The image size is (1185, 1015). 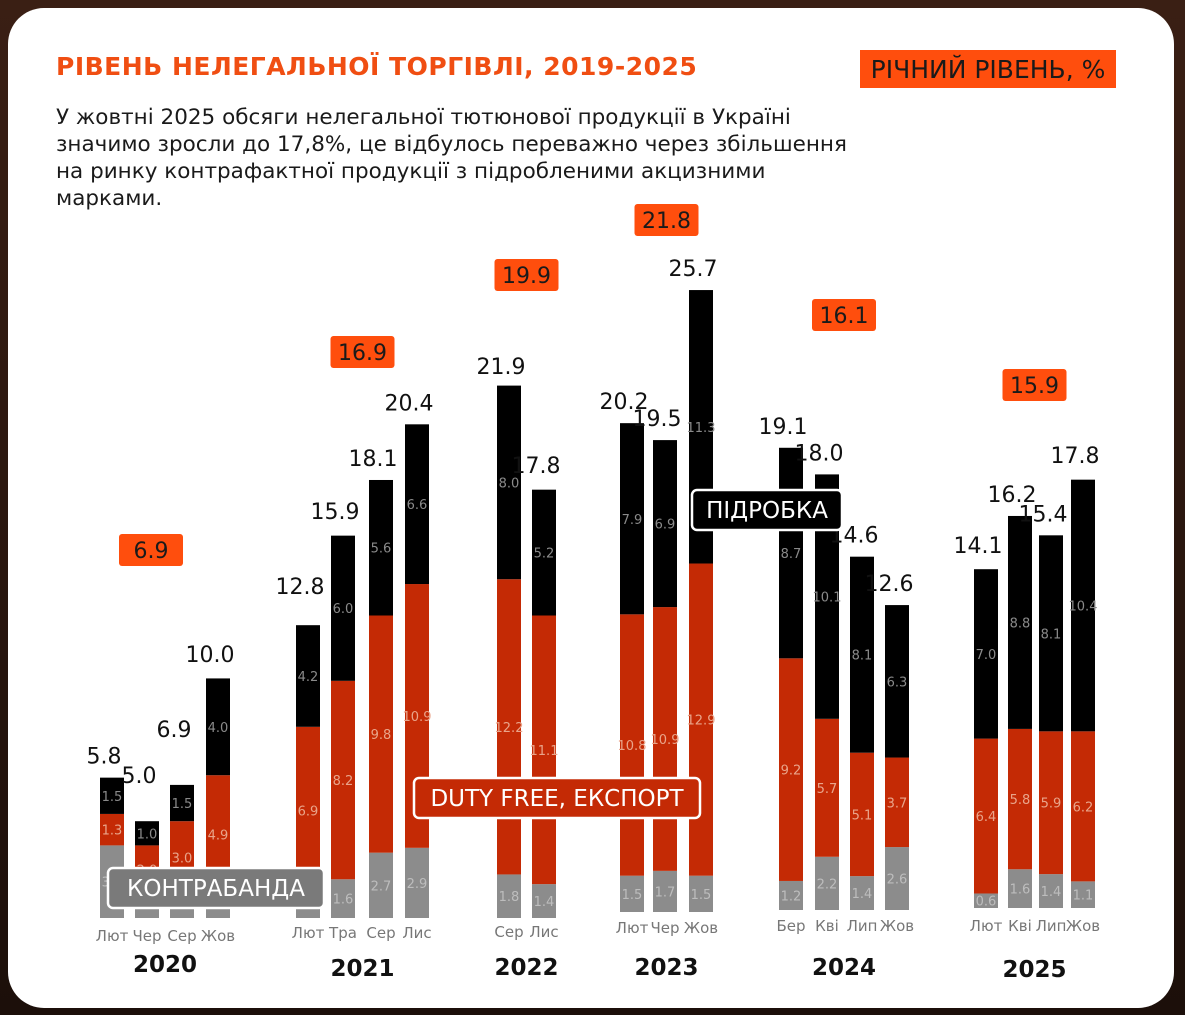 What do you see at coordinates (182, 859) in the screenshot?
I see `segment-value-label: 3.0` at bounding box center [182, 859].